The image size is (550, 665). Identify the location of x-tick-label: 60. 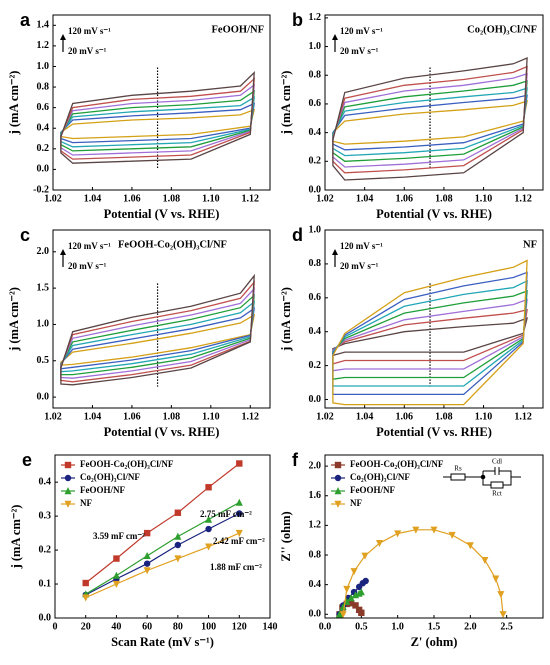
(147, 626).